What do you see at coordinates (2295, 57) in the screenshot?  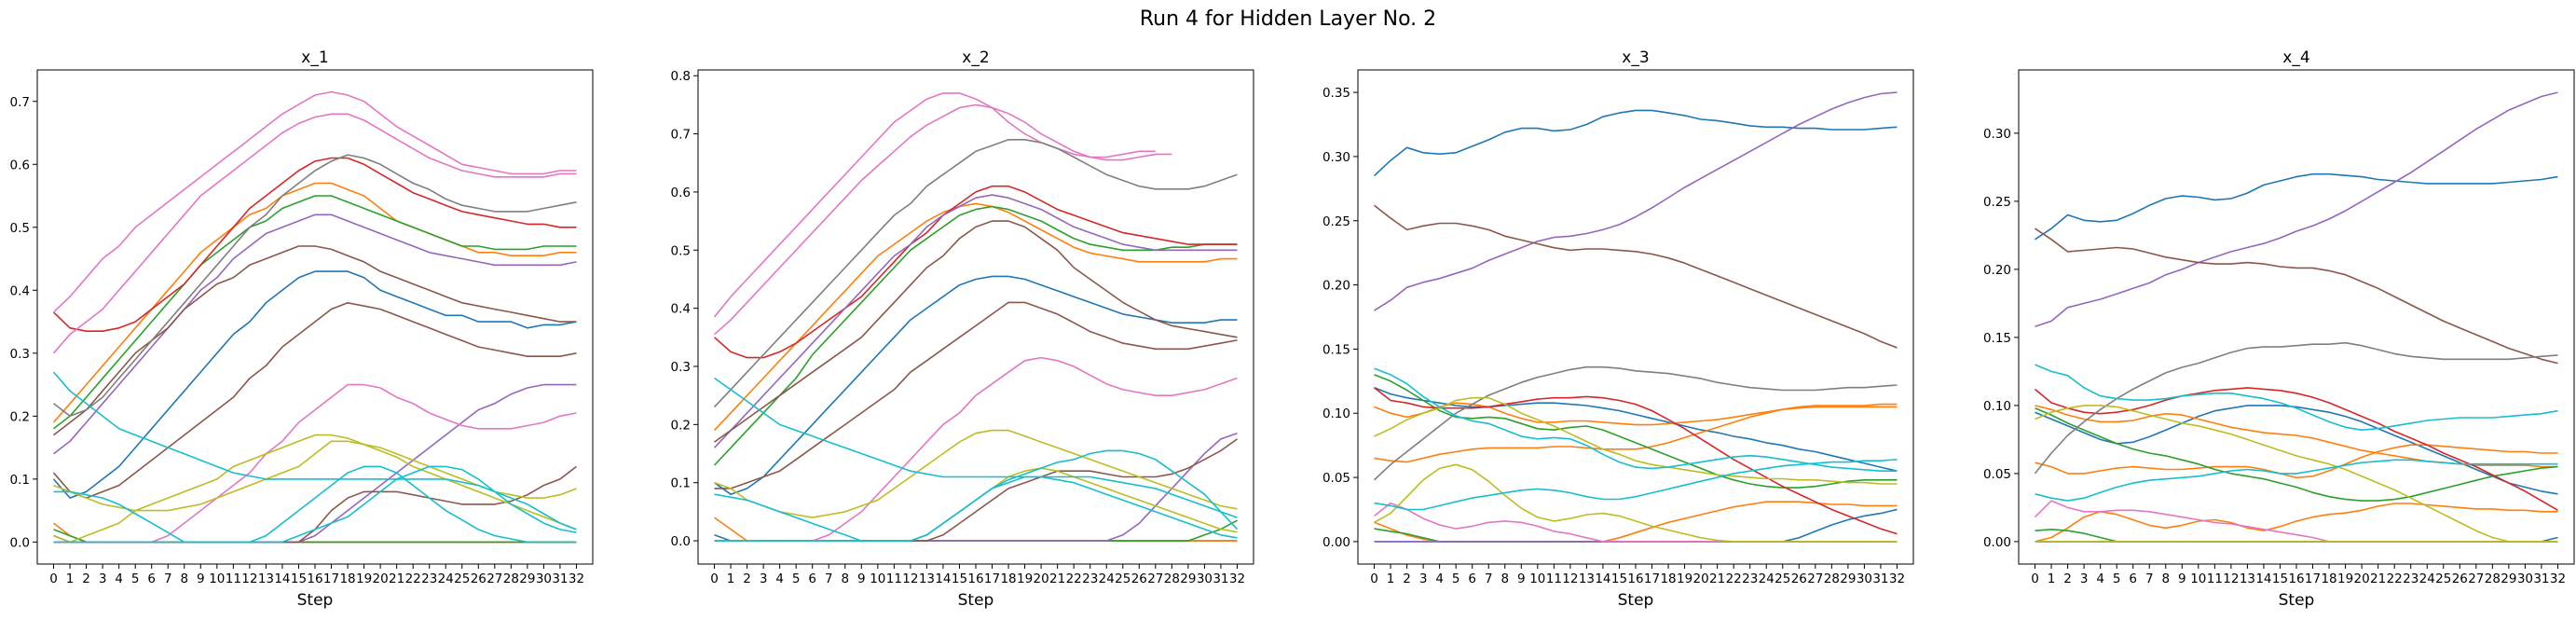 I see `subplot-title: x_4` at bounding box center [2295, 57].